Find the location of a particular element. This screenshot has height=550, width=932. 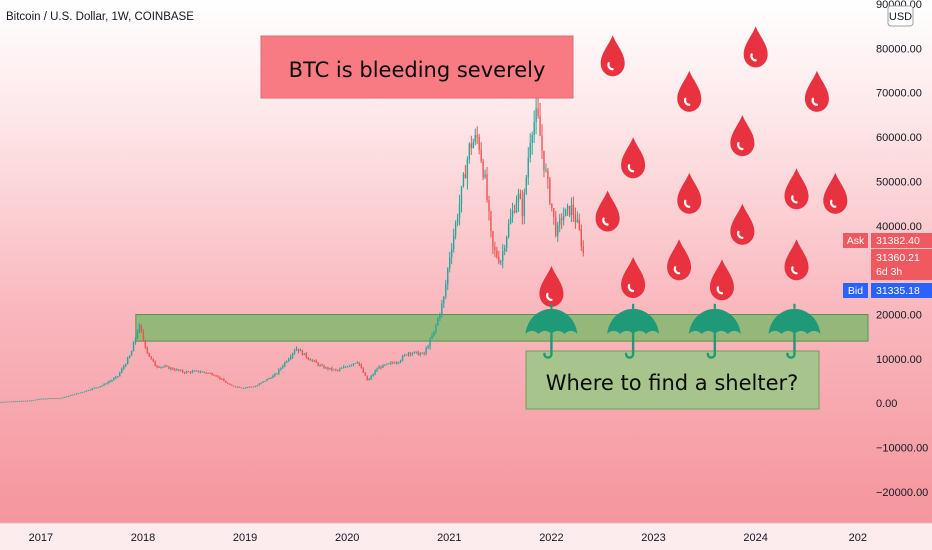

x-tick-label: 2017 is located at coordinates (41, 538).